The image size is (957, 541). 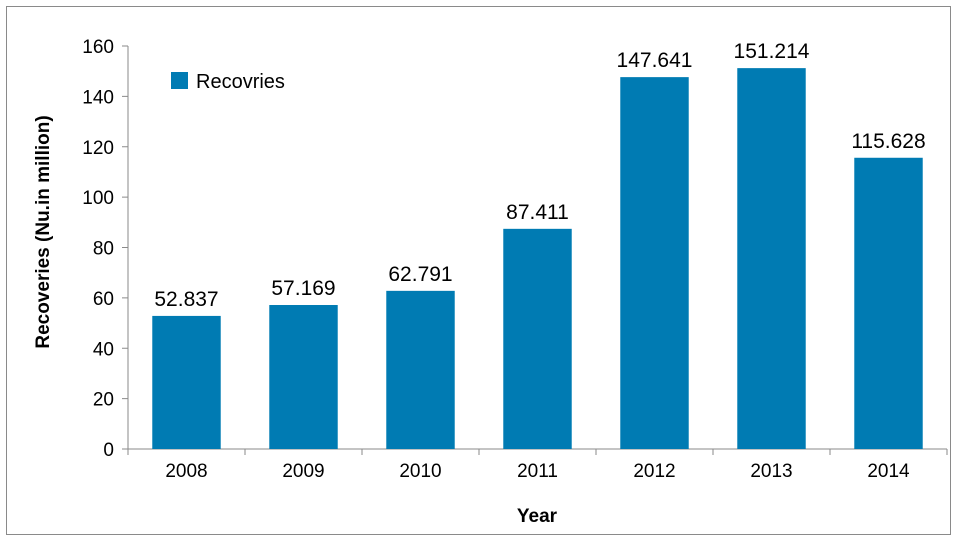 I want to click on x-tick-label: 2012, so click(x=654, y=471).